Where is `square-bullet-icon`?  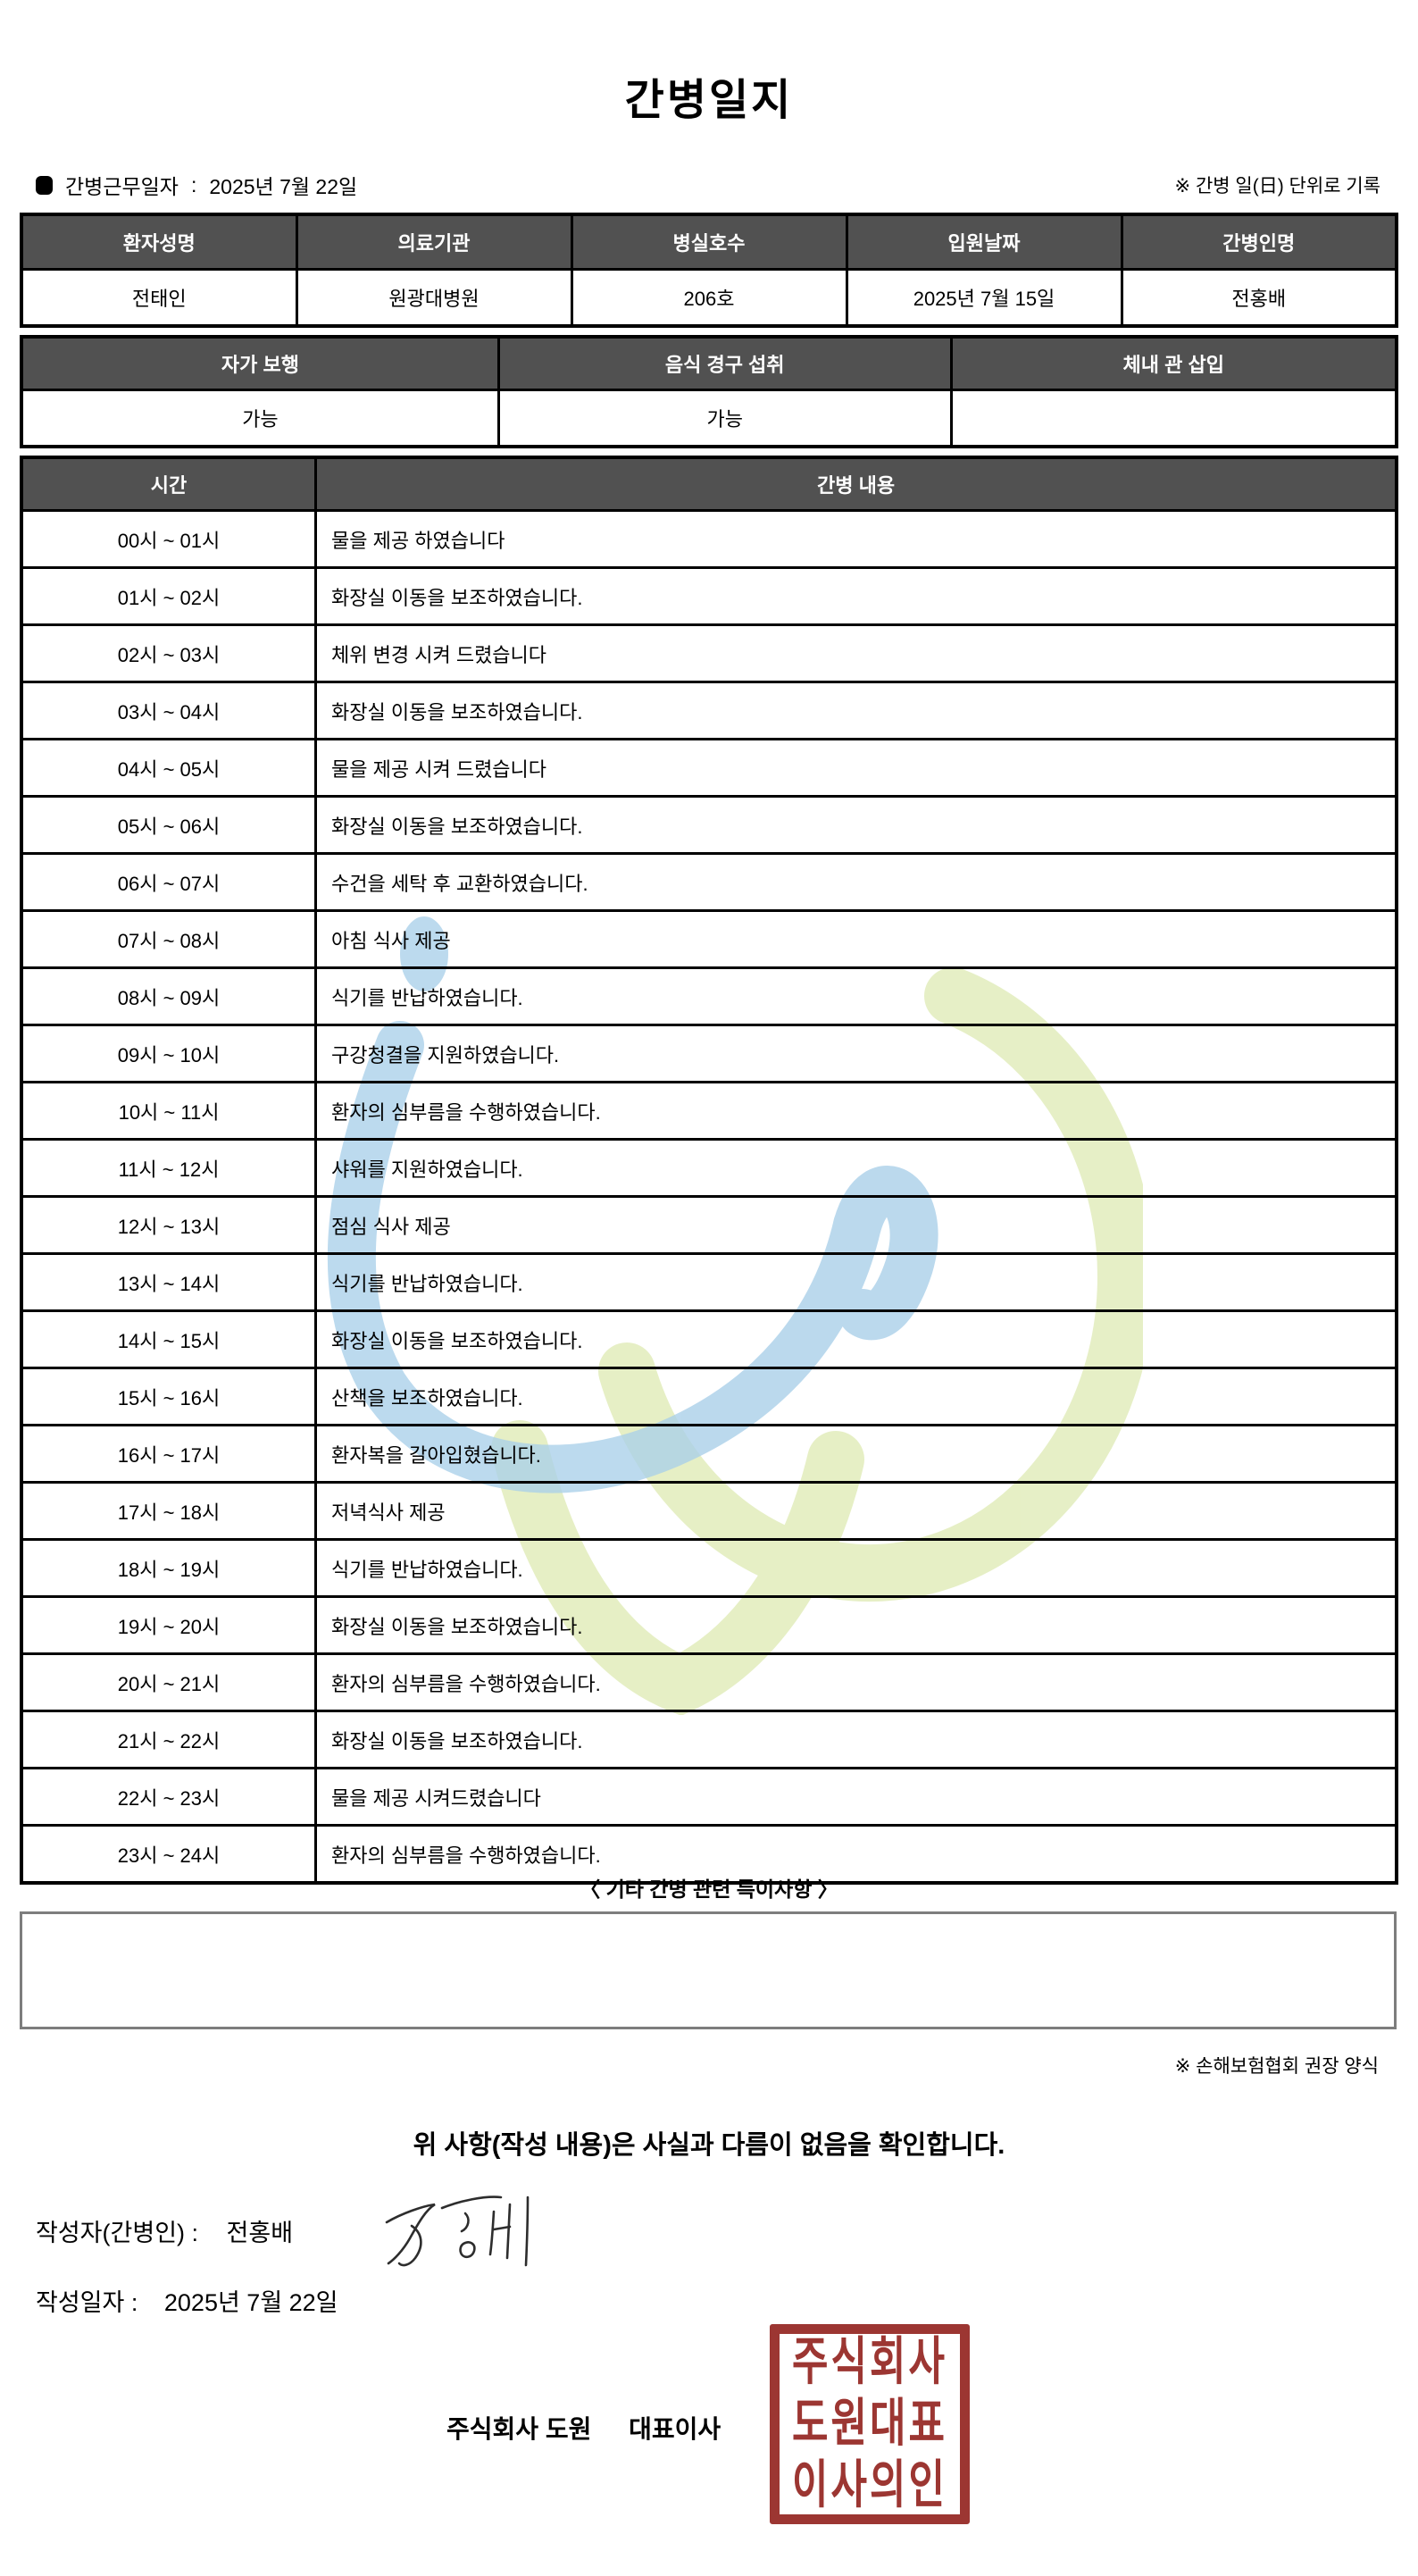
square-bullet-icon is located at coordinates (44, 185).